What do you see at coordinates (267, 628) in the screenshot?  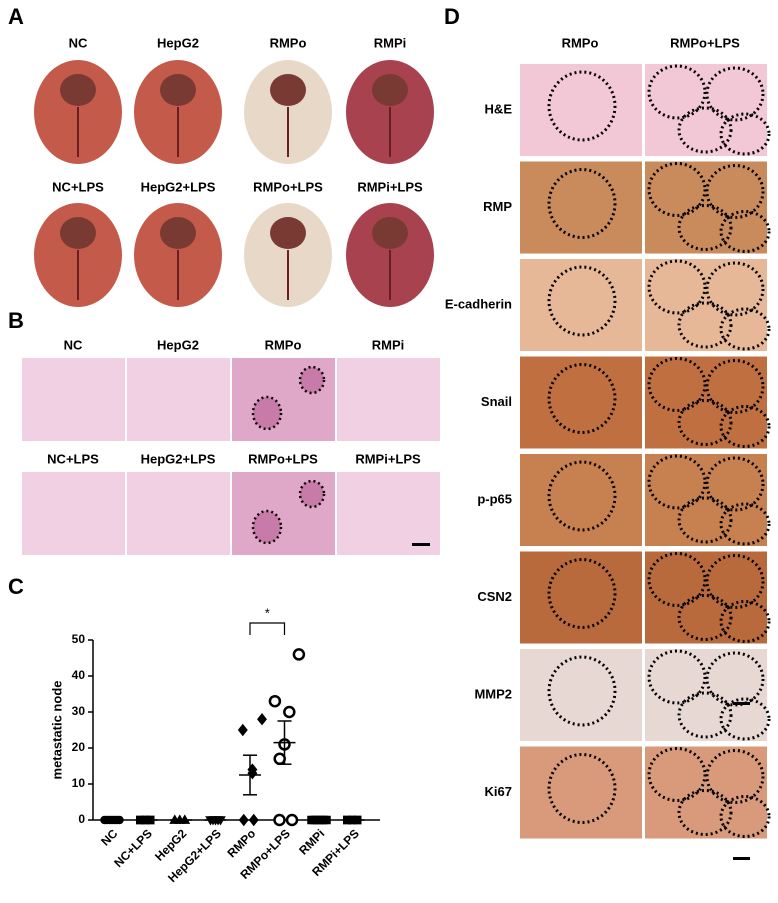 I see `significance-bracket` at bounding box center [267, 628].